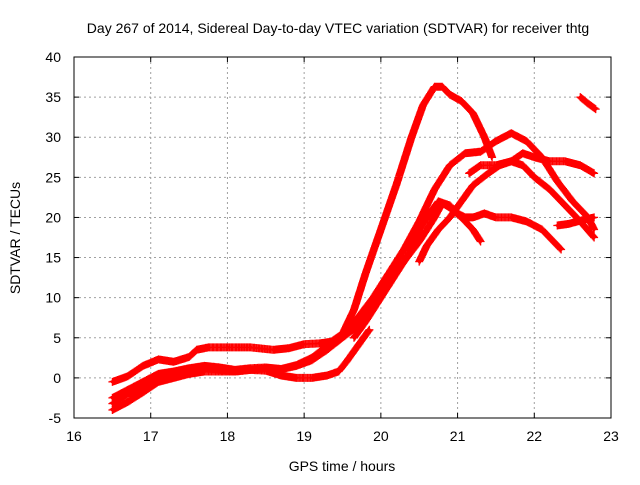 The height and width of the screenshot is (485, 640). Describe the element at coordinates (151, 436) in the screenshot. I see `x-tick-label: 17` at that location.